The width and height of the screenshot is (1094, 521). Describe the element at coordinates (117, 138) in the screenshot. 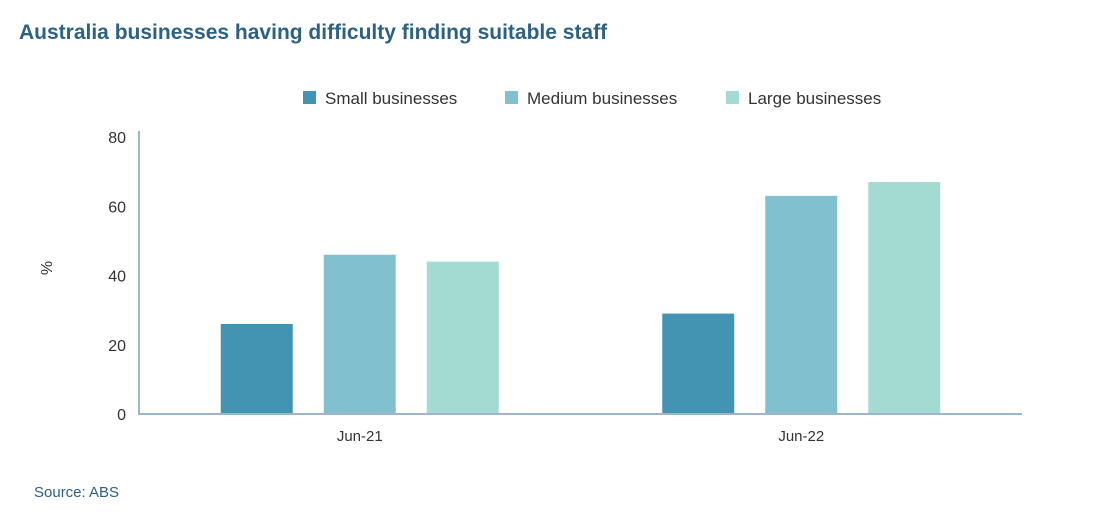

I see `y-tick-label: 80` at that location.